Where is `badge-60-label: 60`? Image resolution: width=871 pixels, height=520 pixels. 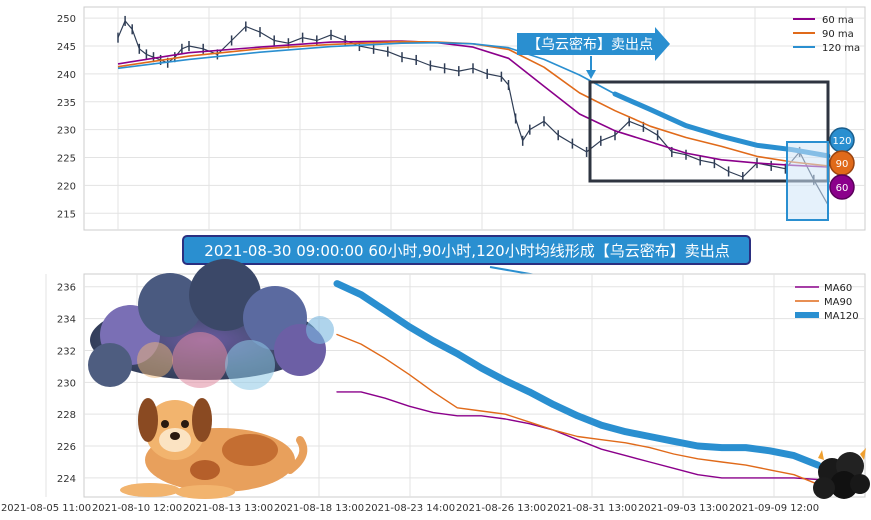
badge-60-label: 60 is located at coordinates (842, 188).